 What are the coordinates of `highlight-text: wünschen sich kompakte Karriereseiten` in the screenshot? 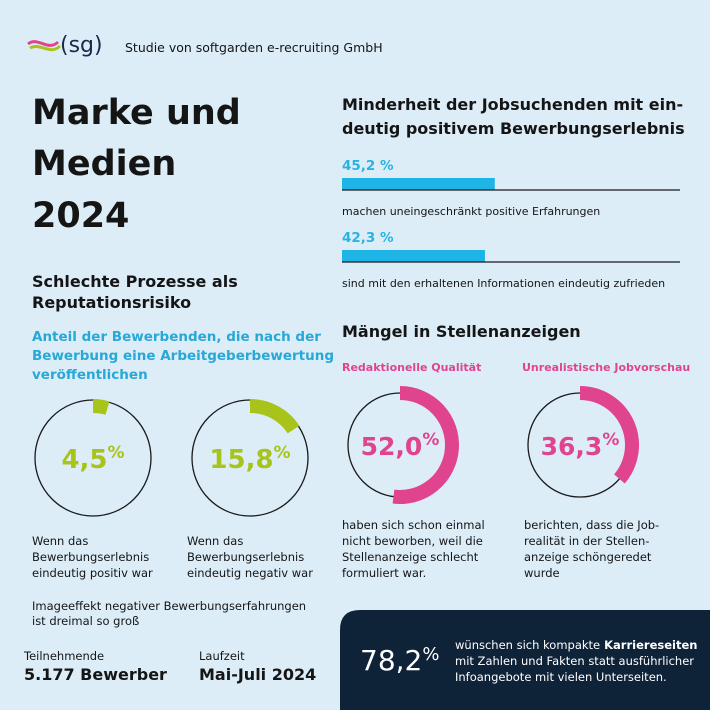 It's located at (576, 645).